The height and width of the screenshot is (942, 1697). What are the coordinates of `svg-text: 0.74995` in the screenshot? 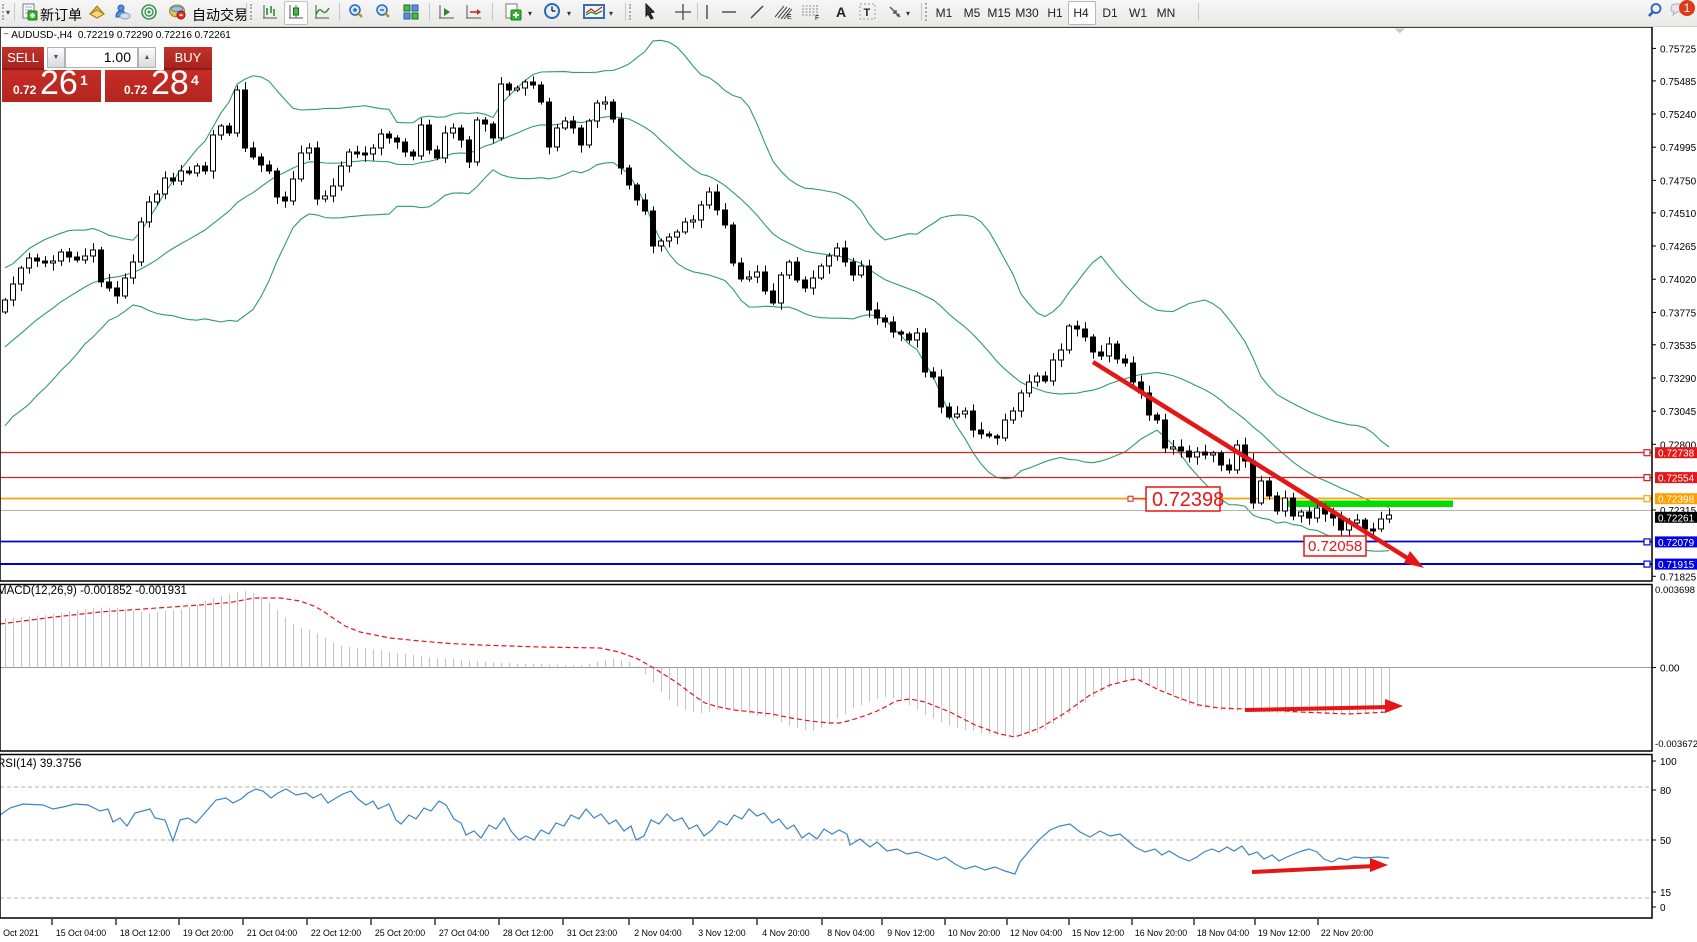 It's located at (1678, 148).